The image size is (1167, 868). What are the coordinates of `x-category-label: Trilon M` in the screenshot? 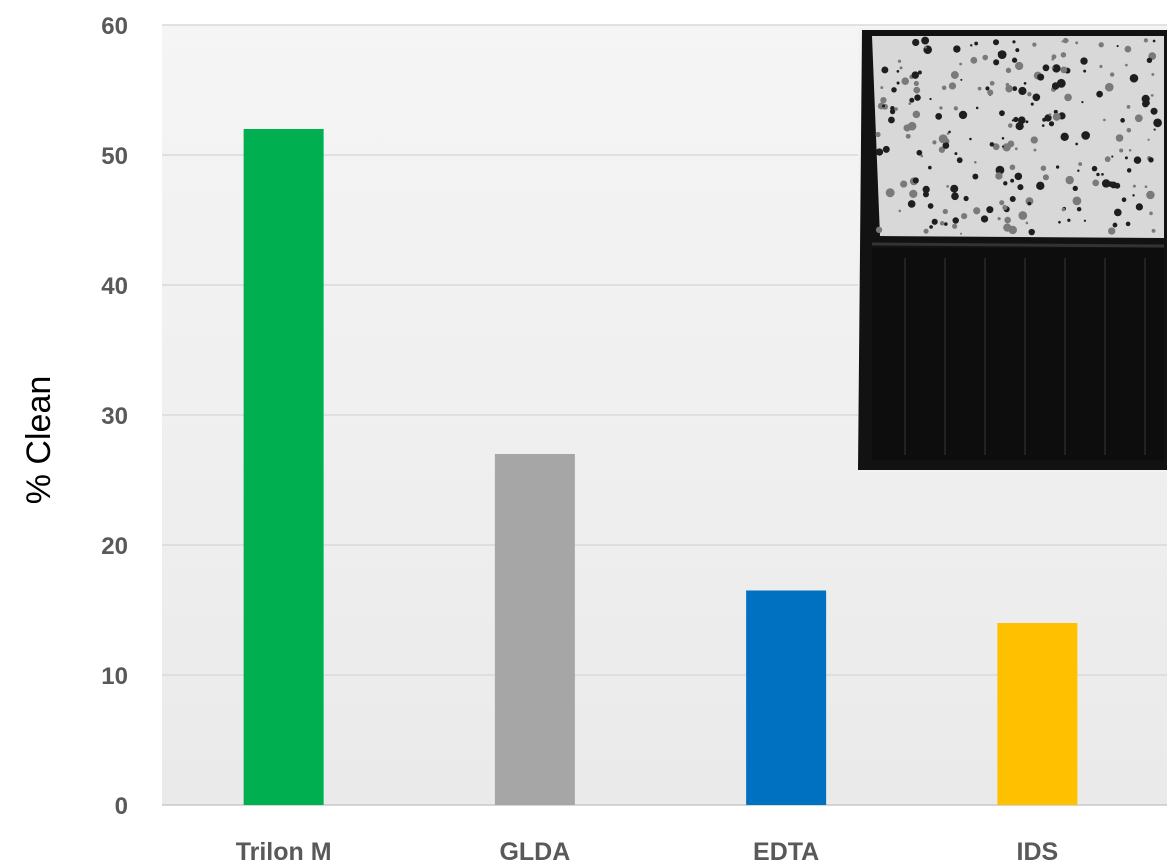 It's located at (284, 852).